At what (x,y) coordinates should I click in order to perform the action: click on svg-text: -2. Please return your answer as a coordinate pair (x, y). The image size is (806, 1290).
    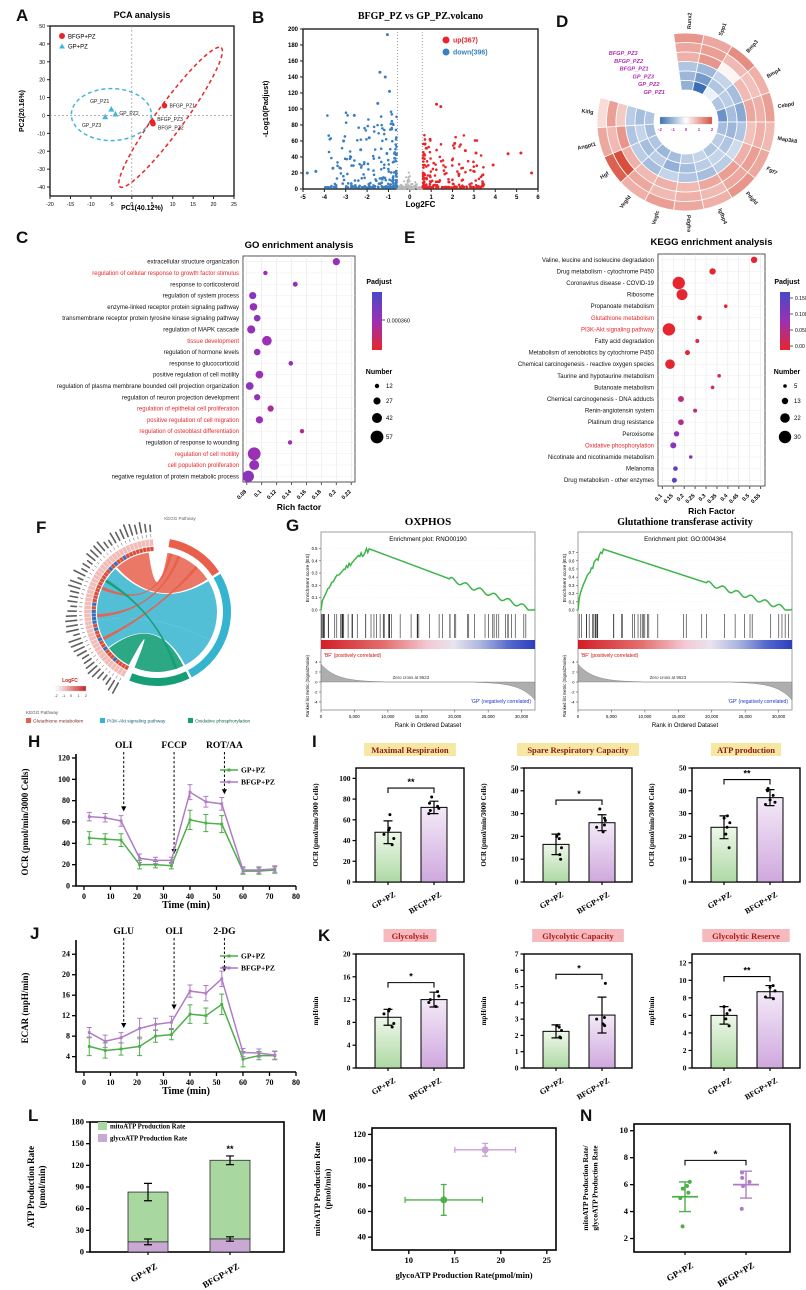
    Looking at the image, I should click on (367, 198).